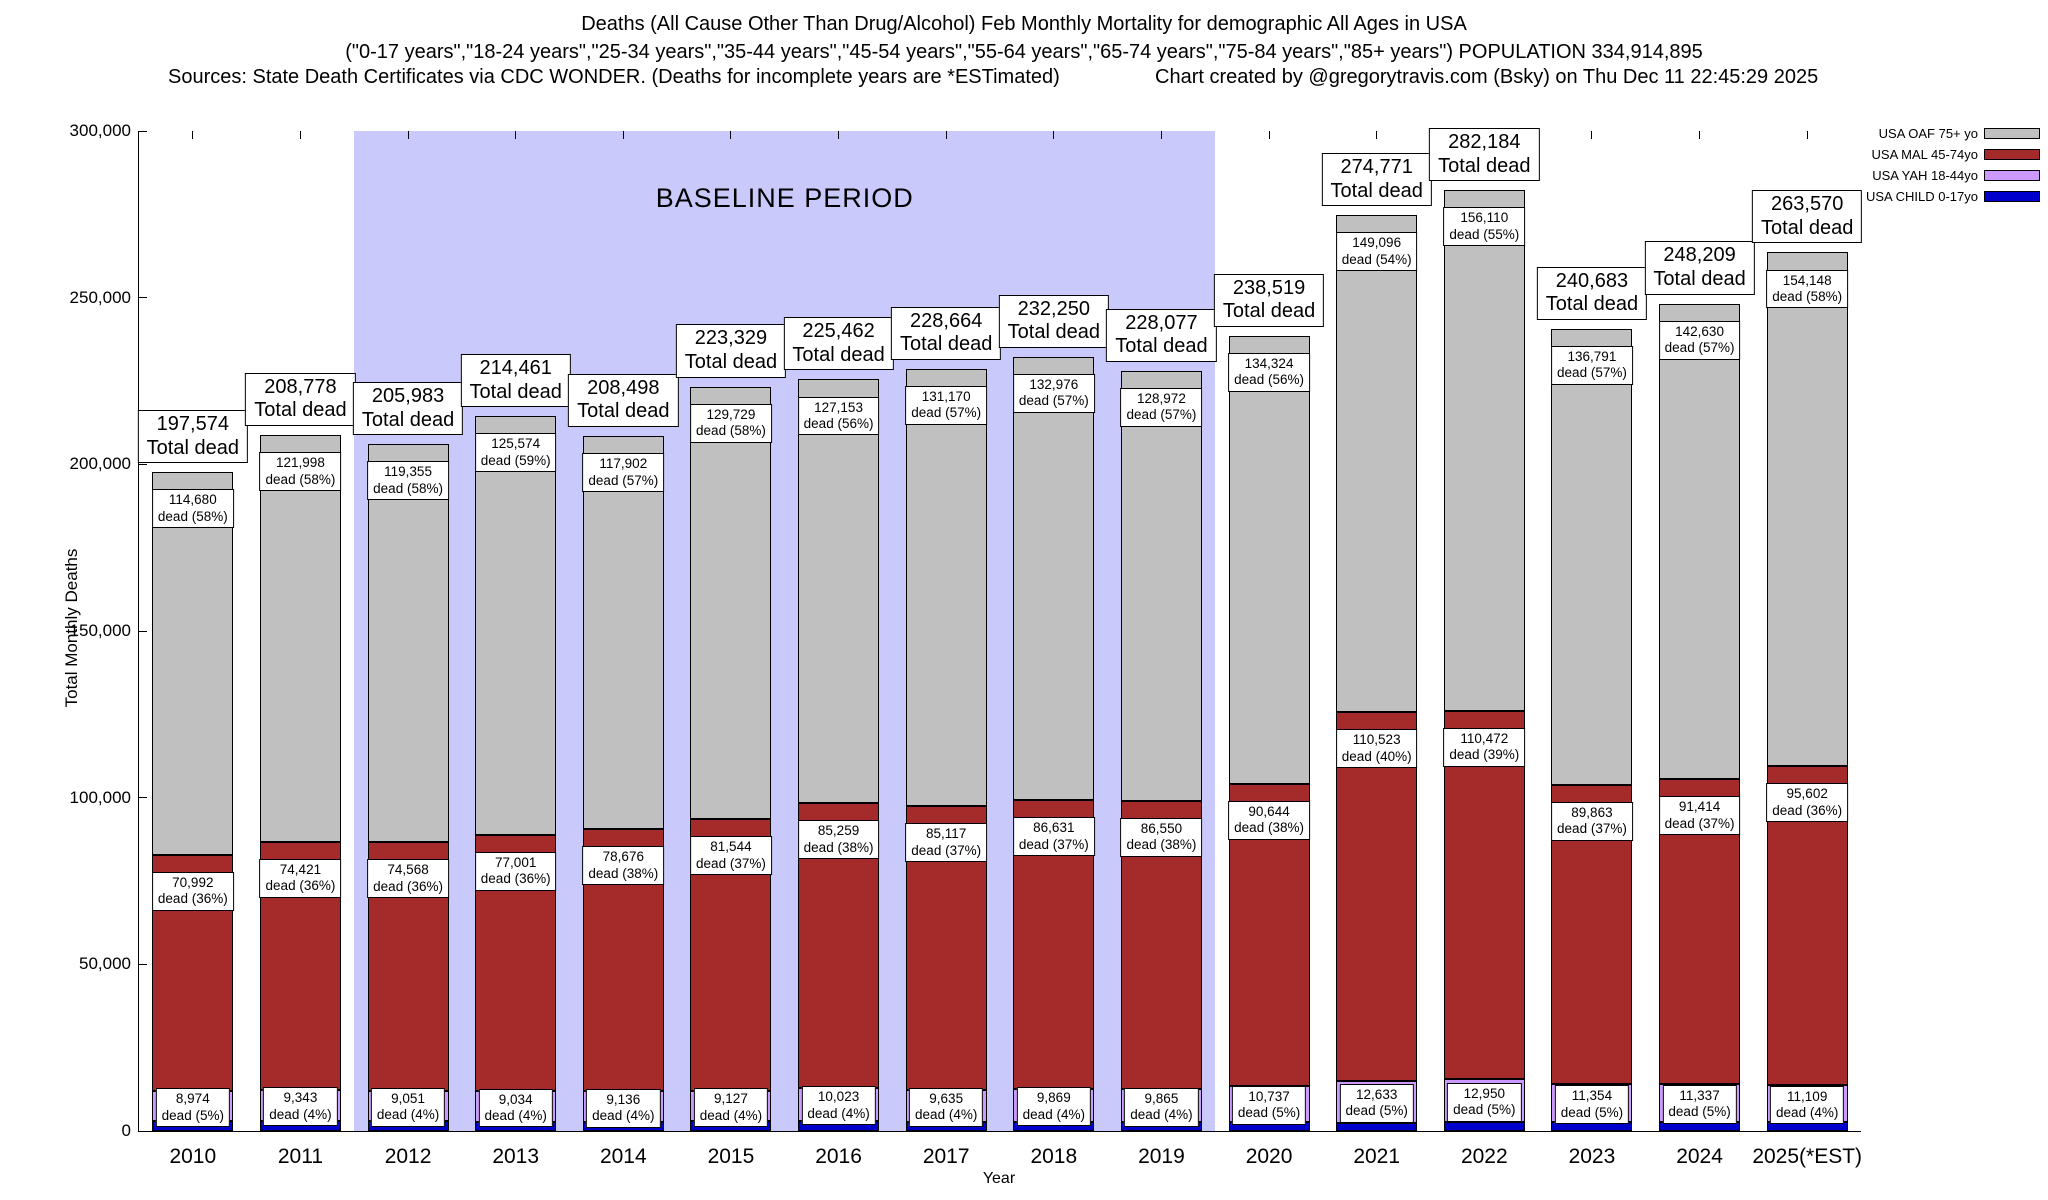 The width and height of the screenshot is (2048, 1200). What do you see at coordinates (838, 407) in the screenshot?
I see `oaf-label-value: 127,153` at bounding box center [838, 407].